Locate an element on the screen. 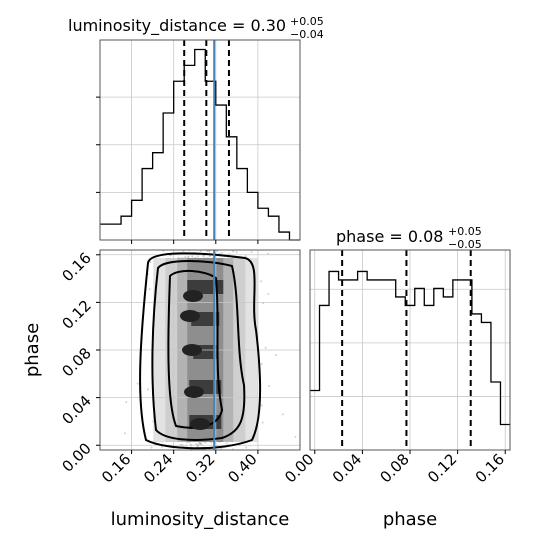 This screenshot has height=550, width=550. x-tick-label: 0.32 is located at coordinates (200, 468).